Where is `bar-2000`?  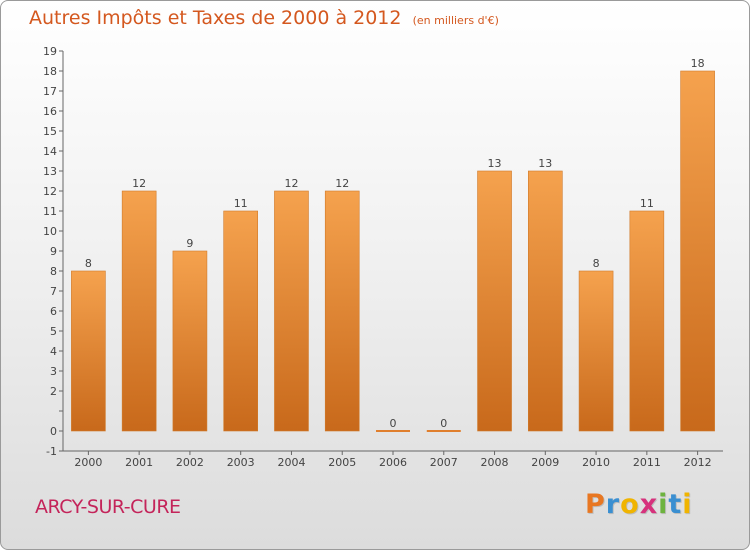 bar-2000 is located at coordinates (88, 351).